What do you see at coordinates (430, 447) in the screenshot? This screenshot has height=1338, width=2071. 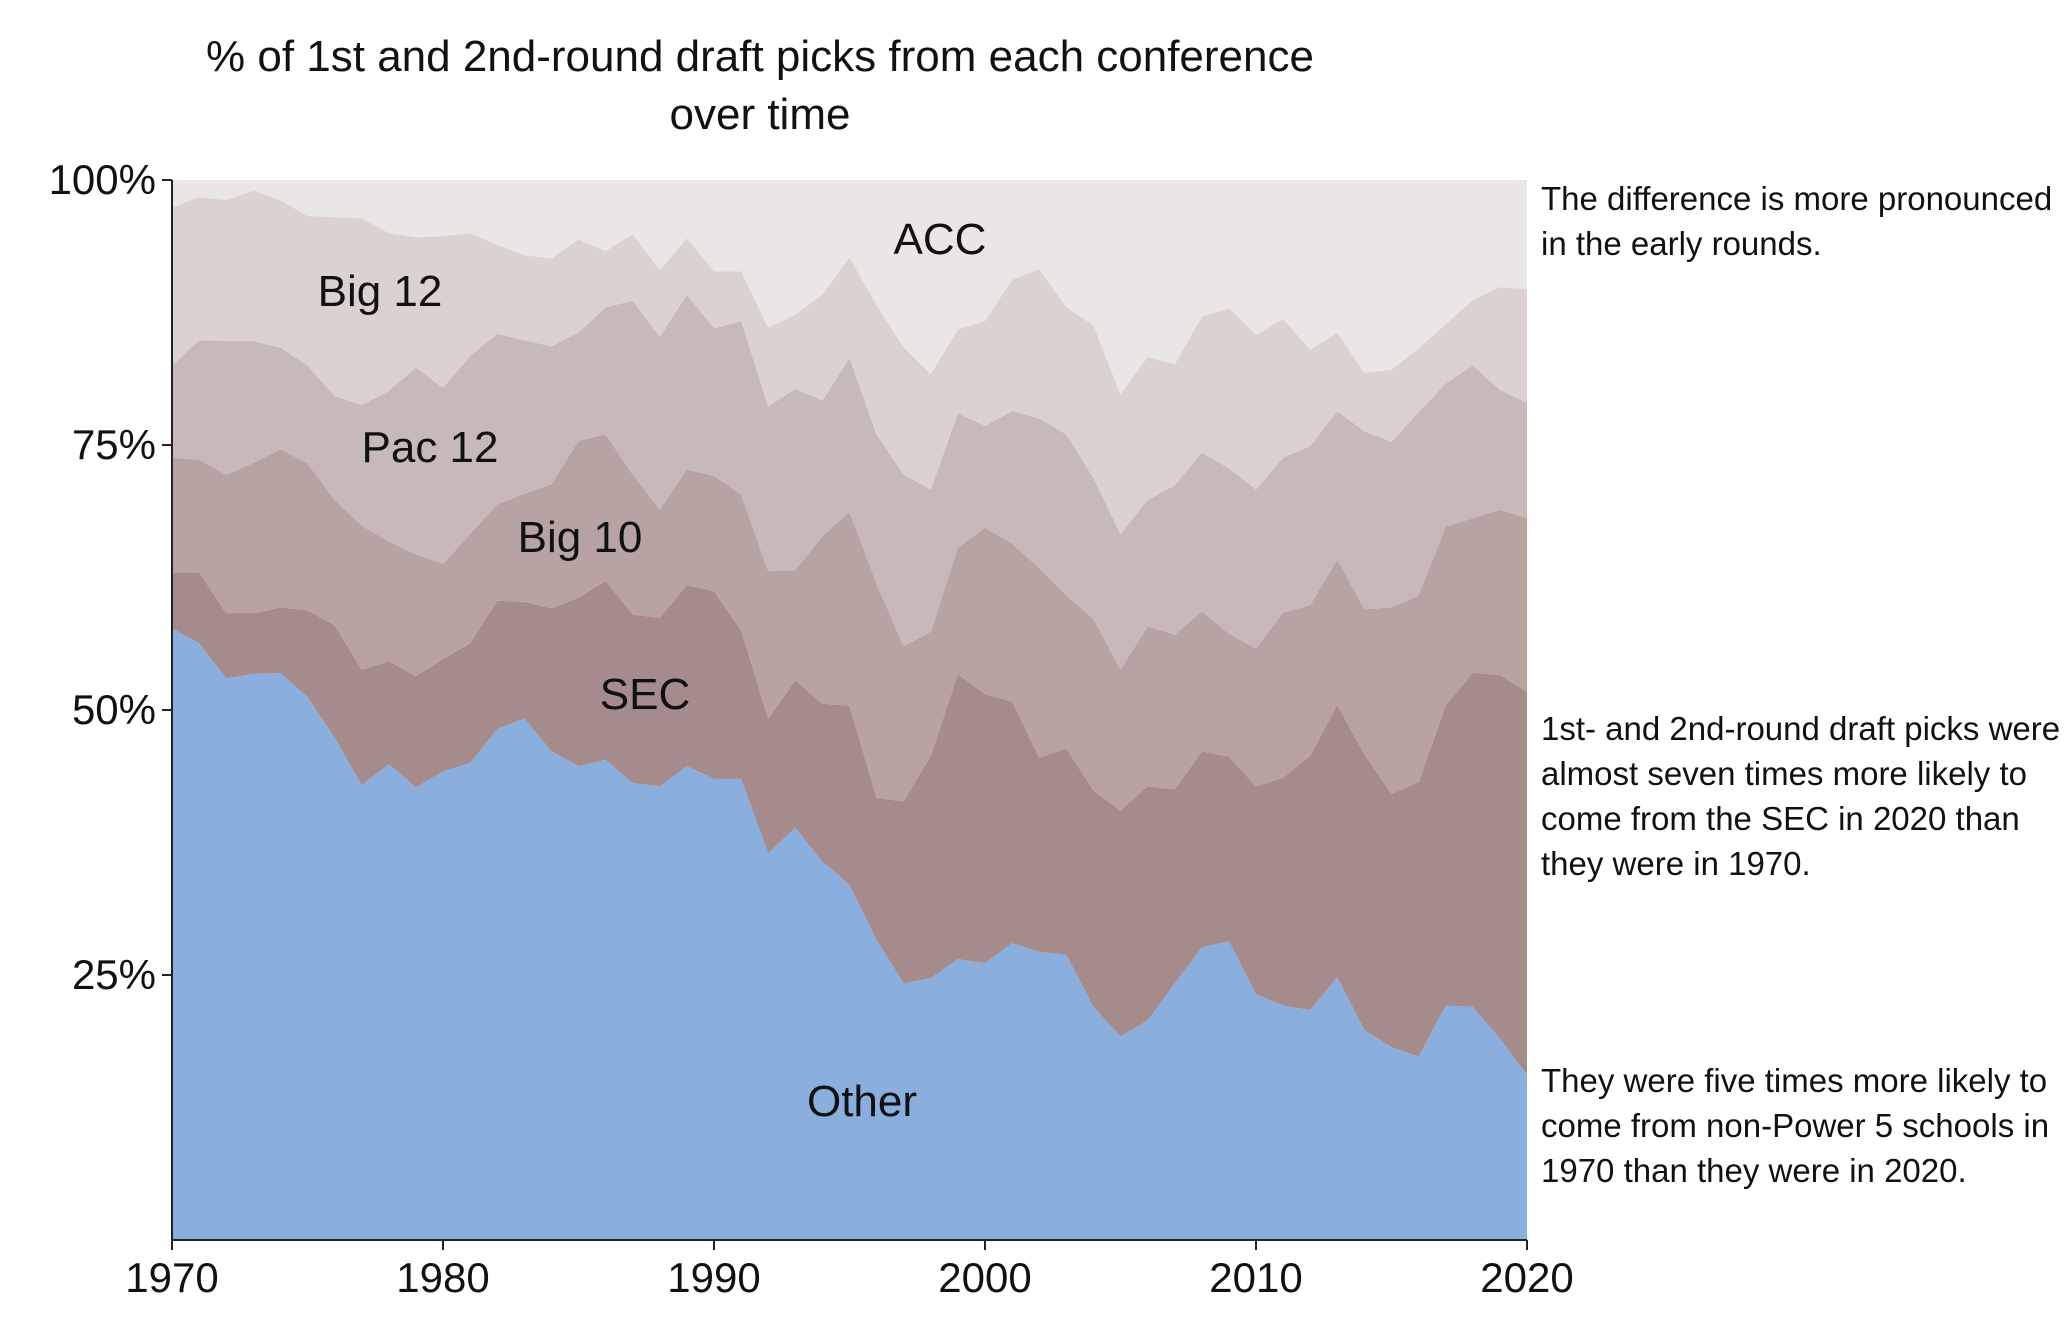 I see `series-label-pac-12: Pac 12` at bounding box center [430, 447].